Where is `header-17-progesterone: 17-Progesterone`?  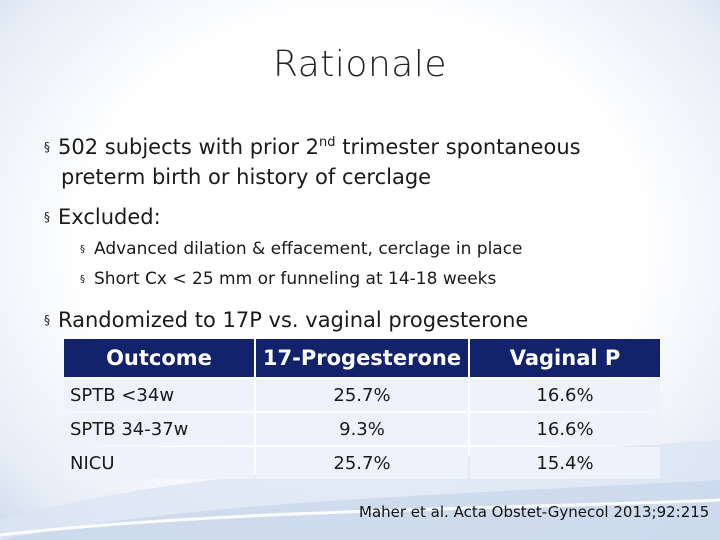 header-17-progesterone: 17-Progesterone is located at coordinates (362, 358).